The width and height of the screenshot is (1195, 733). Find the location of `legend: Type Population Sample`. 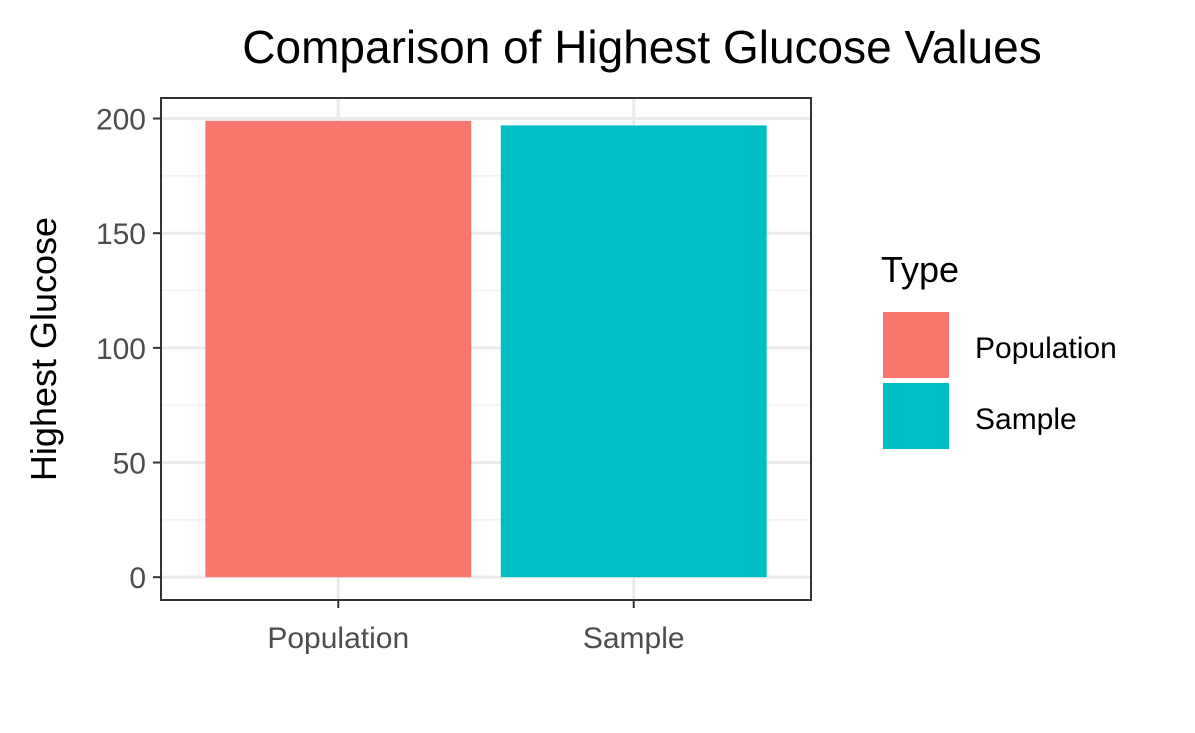

legend: Type Population Sample is located at coordinates (999, 349).